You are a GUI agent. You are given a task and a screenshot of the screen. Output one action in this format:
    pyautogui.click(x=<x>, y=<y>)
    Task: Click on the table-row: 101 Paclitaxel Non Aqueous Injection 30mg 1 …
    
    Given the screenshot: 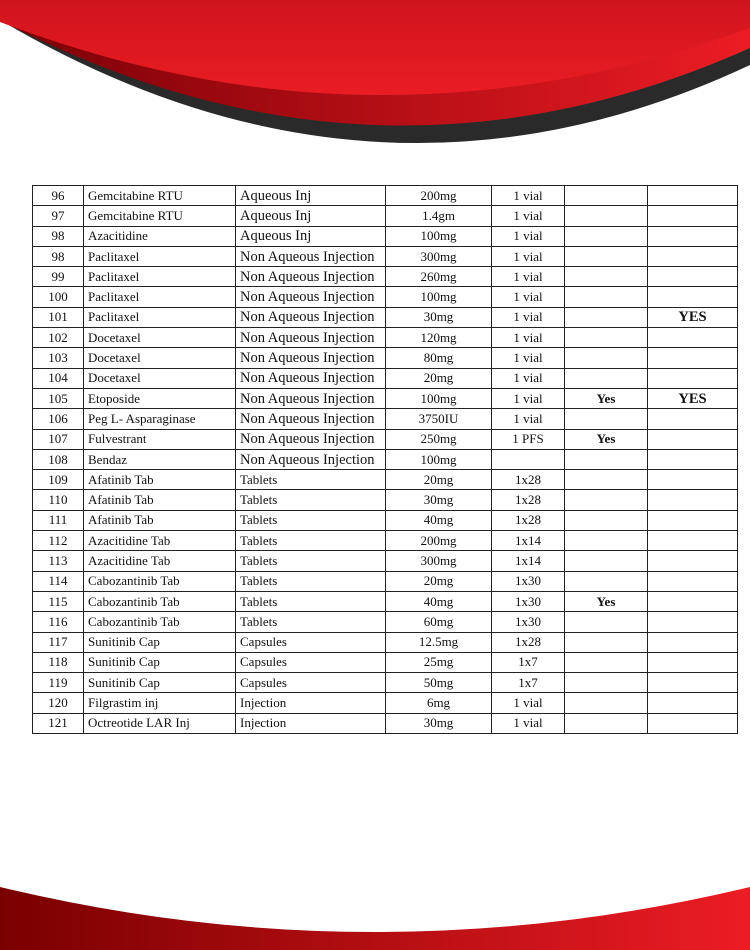 What is the action you would take?
    pyautogui.click(x=385, y=317)
    